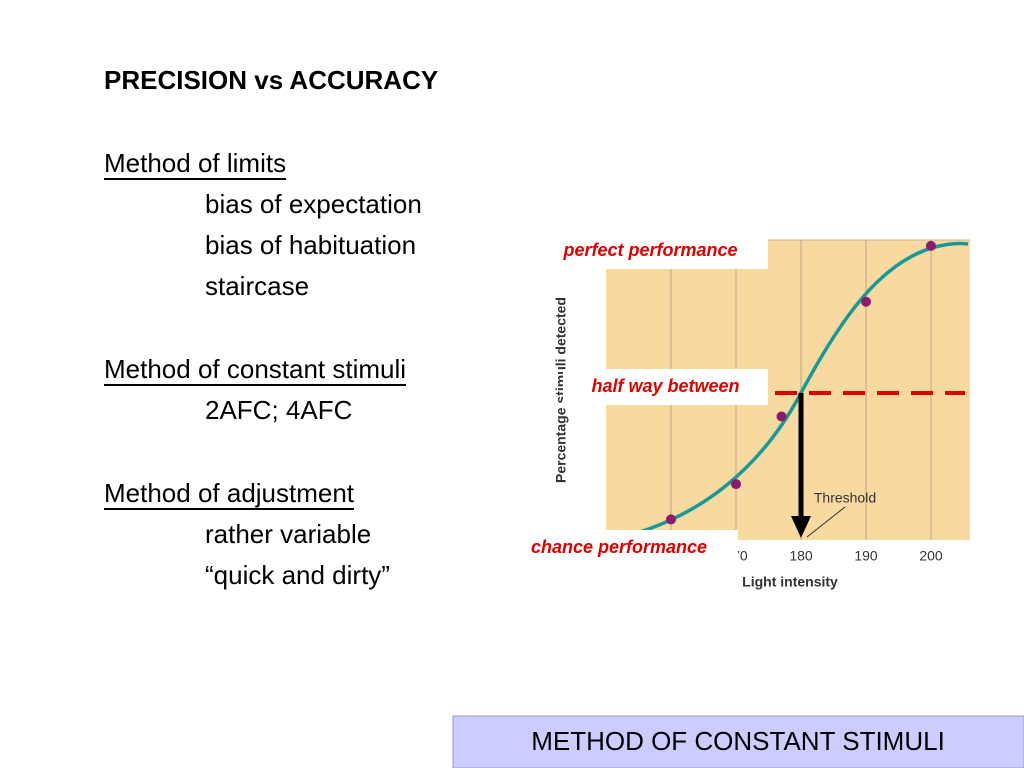 Image resolution: width=1024 pixels, height=768 pixels. I want to click on x-tick-label: 190, so click(866, 556).